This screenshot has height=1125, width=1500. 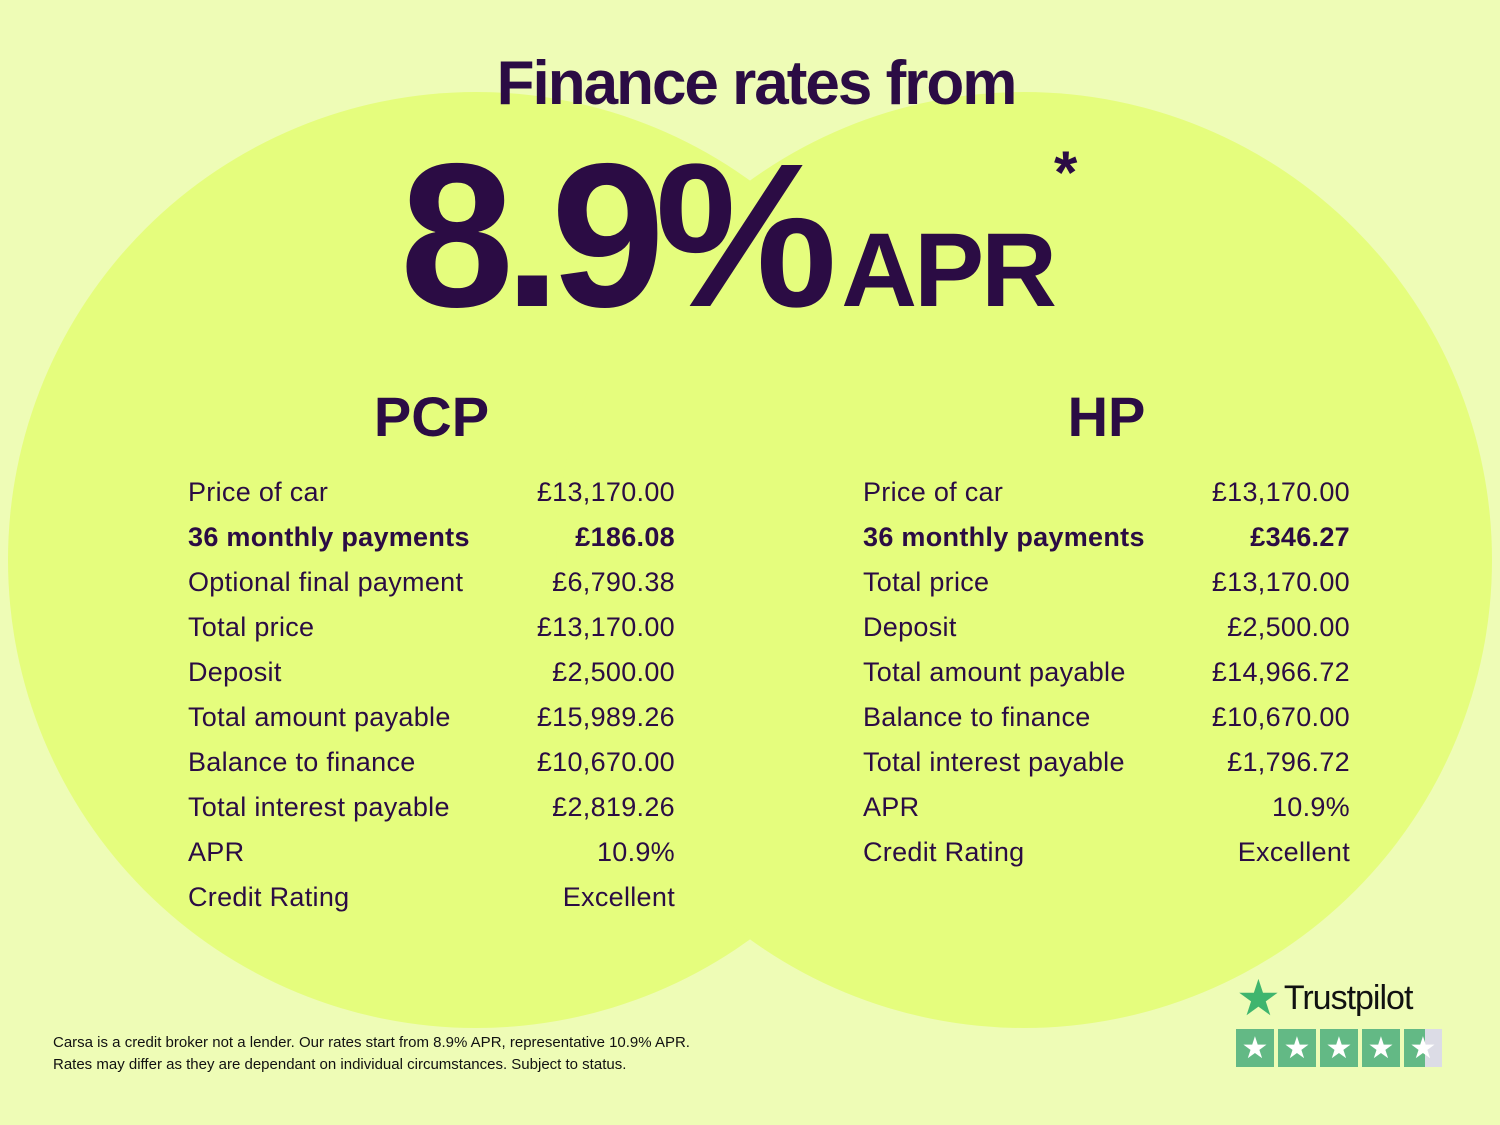 I want to click on table-row: Total amount payable £14,966.72, so click(x=1106, y=679).